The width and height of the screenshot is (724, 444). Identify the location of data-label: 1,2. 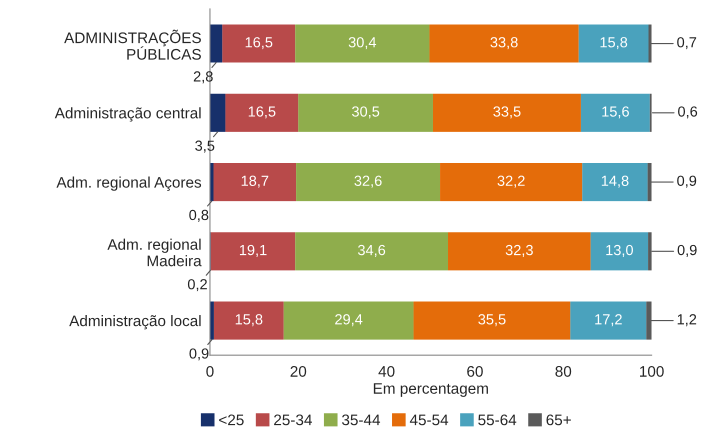
(687, 320).